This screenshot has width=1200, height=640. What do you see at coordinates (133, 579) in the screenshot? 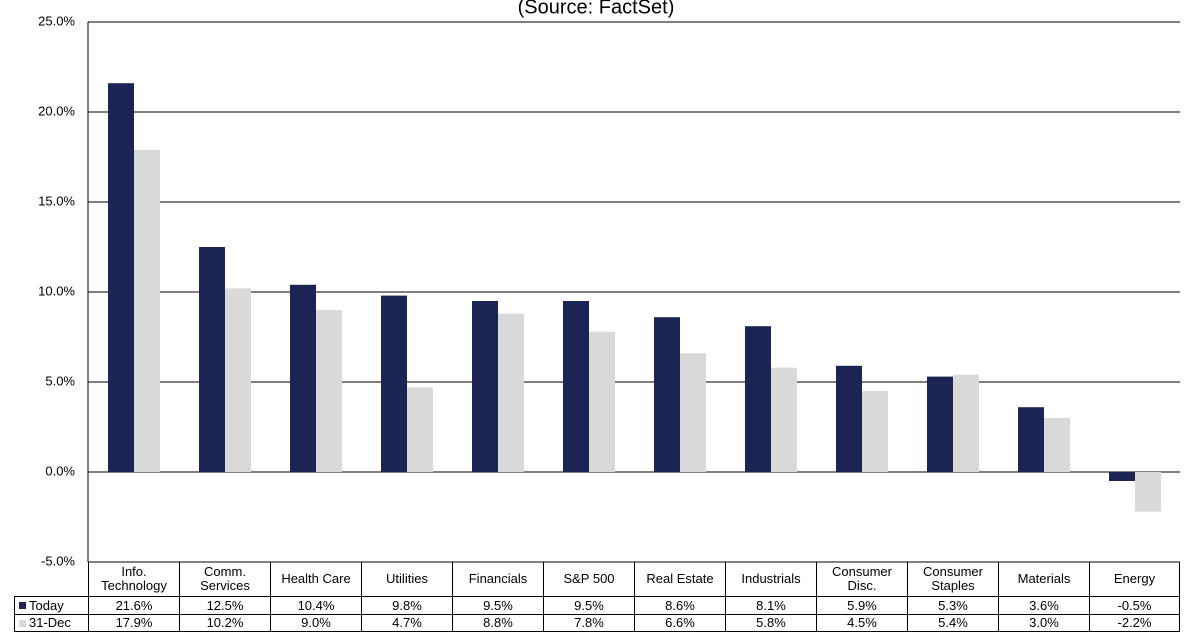
I see `category-label: Info. Technology` at bounding box center [133, 579].